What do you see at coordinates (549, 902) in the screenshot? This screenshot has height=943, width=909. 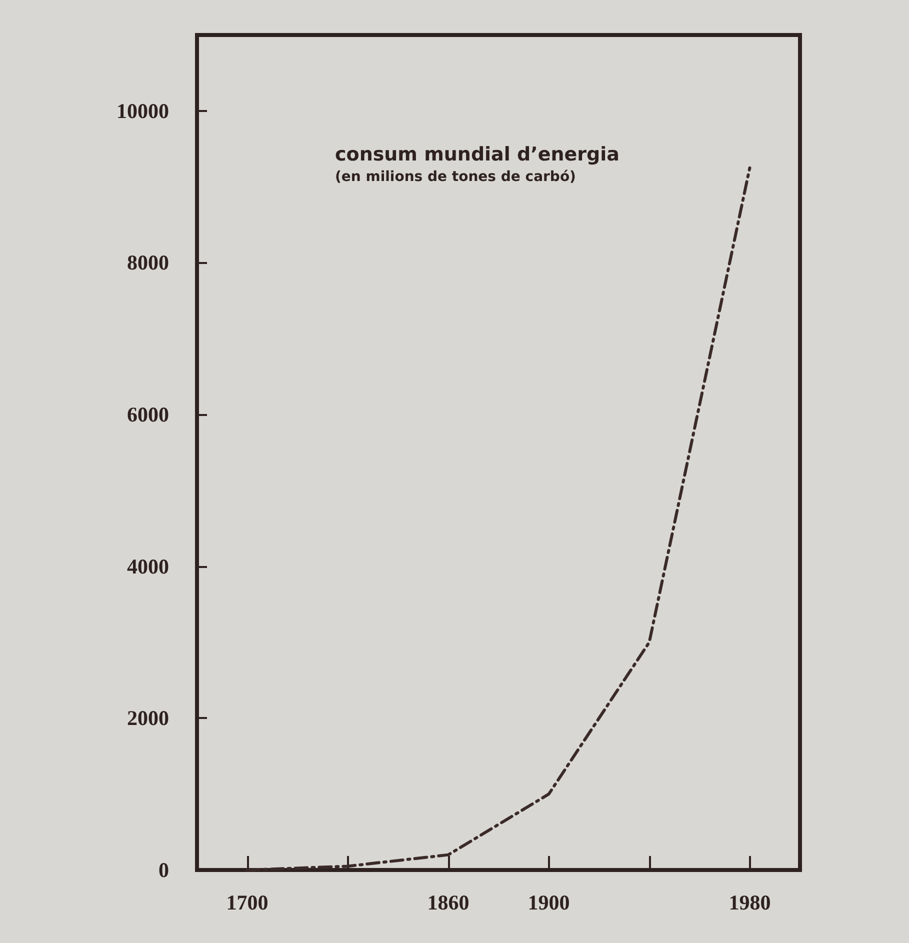 I see `x-tick-label: 1900` at bounding box center [549, 902].